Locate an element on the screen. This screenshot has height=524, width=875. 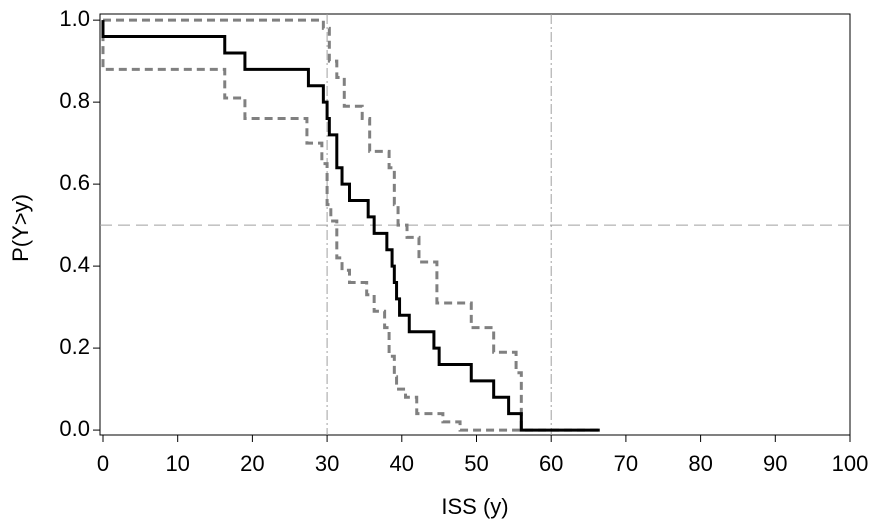
y-tick-label: 1.0 is located at coordinates (74, 18).